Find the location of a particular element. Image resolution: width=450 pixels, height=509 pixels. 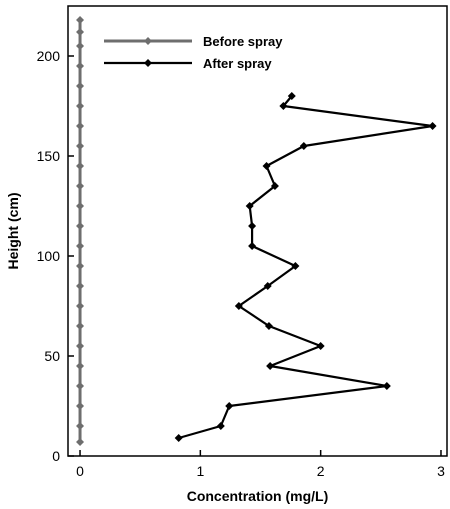

y-tick-label: 0 is located at coordinates (56, 456).